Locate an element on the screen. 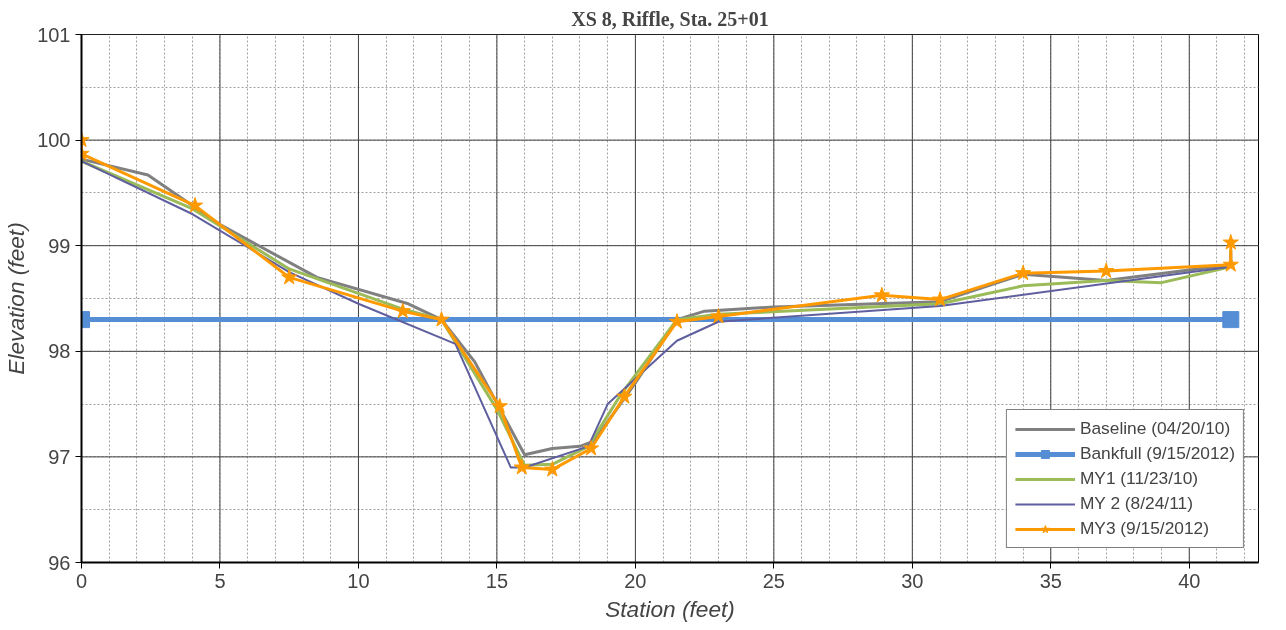  y-tick-label: 101 is located at coordinates (54, 34).